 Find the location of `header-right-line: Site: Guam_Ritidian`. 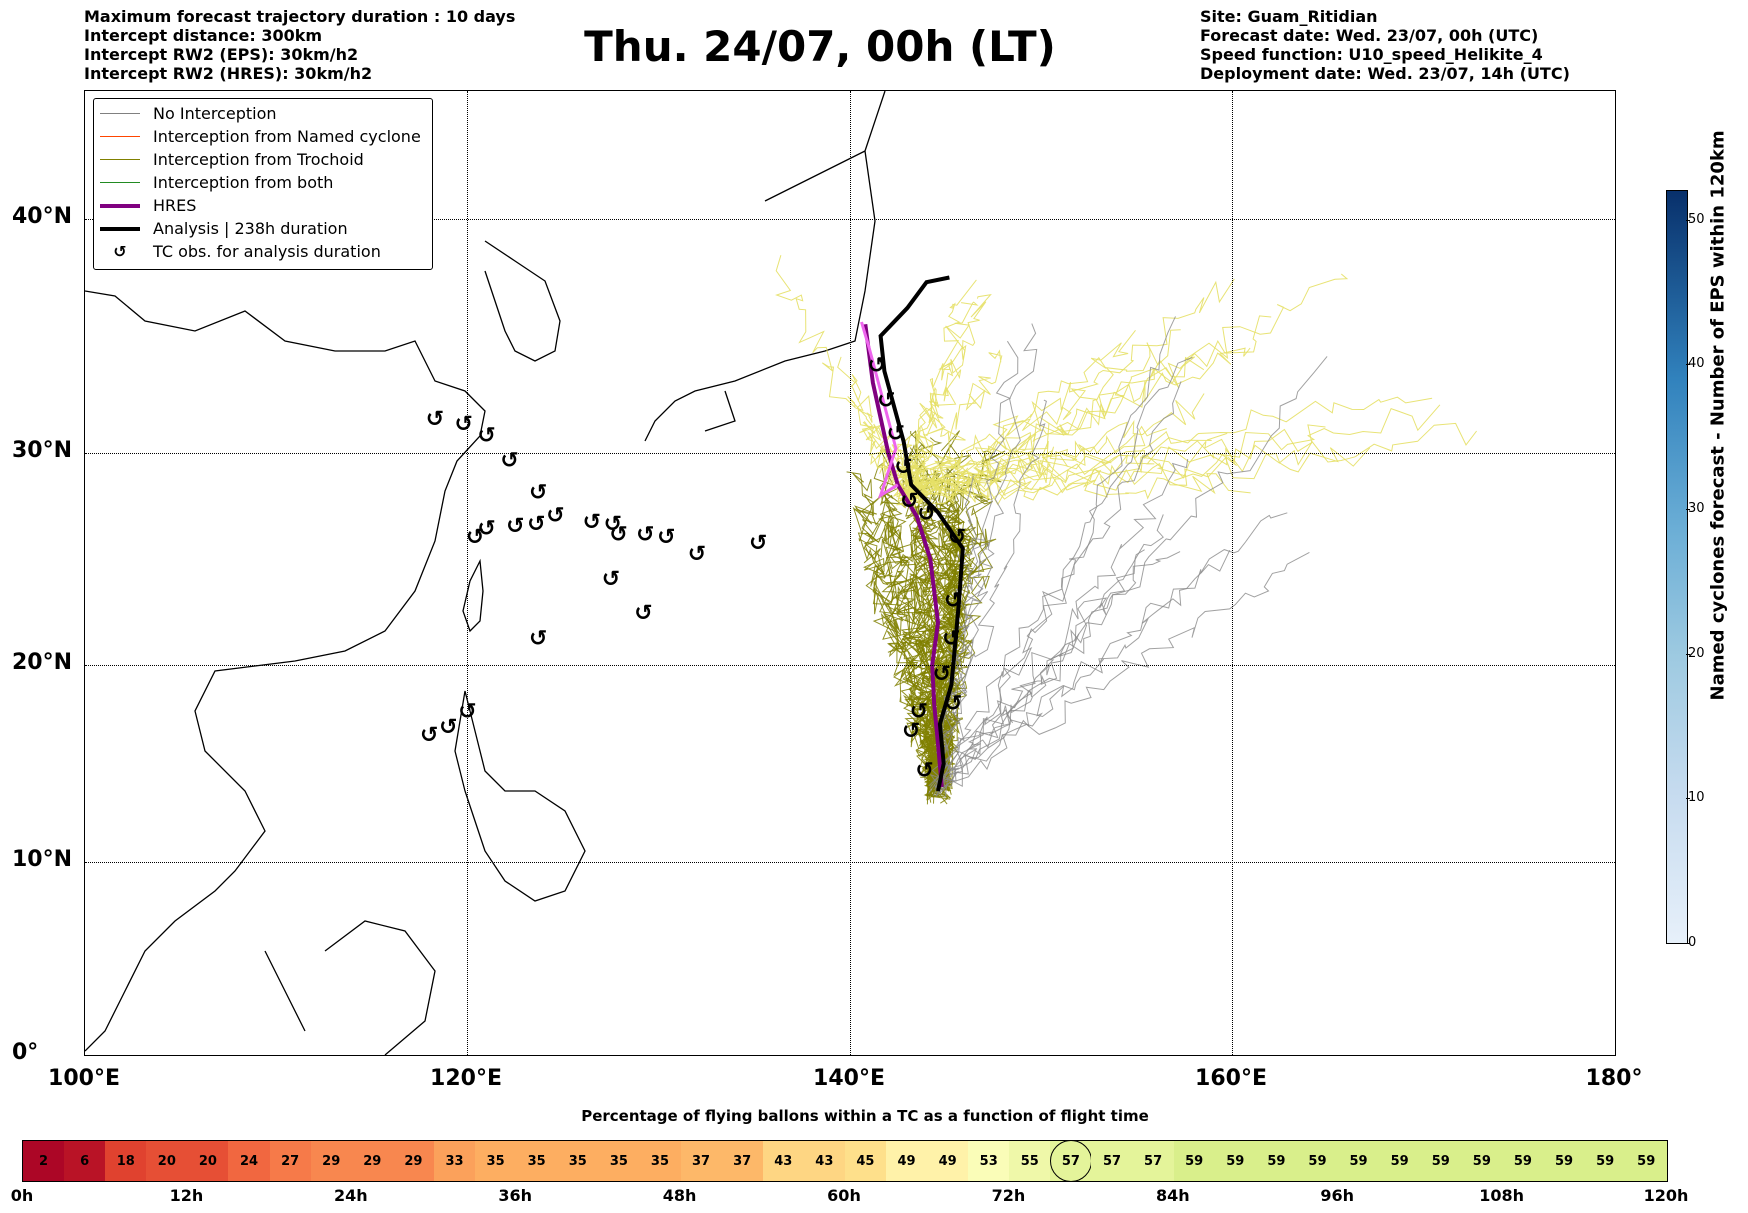

header-right-line: Site: Guam_Ritidian is located at coordinates (1289, 16).